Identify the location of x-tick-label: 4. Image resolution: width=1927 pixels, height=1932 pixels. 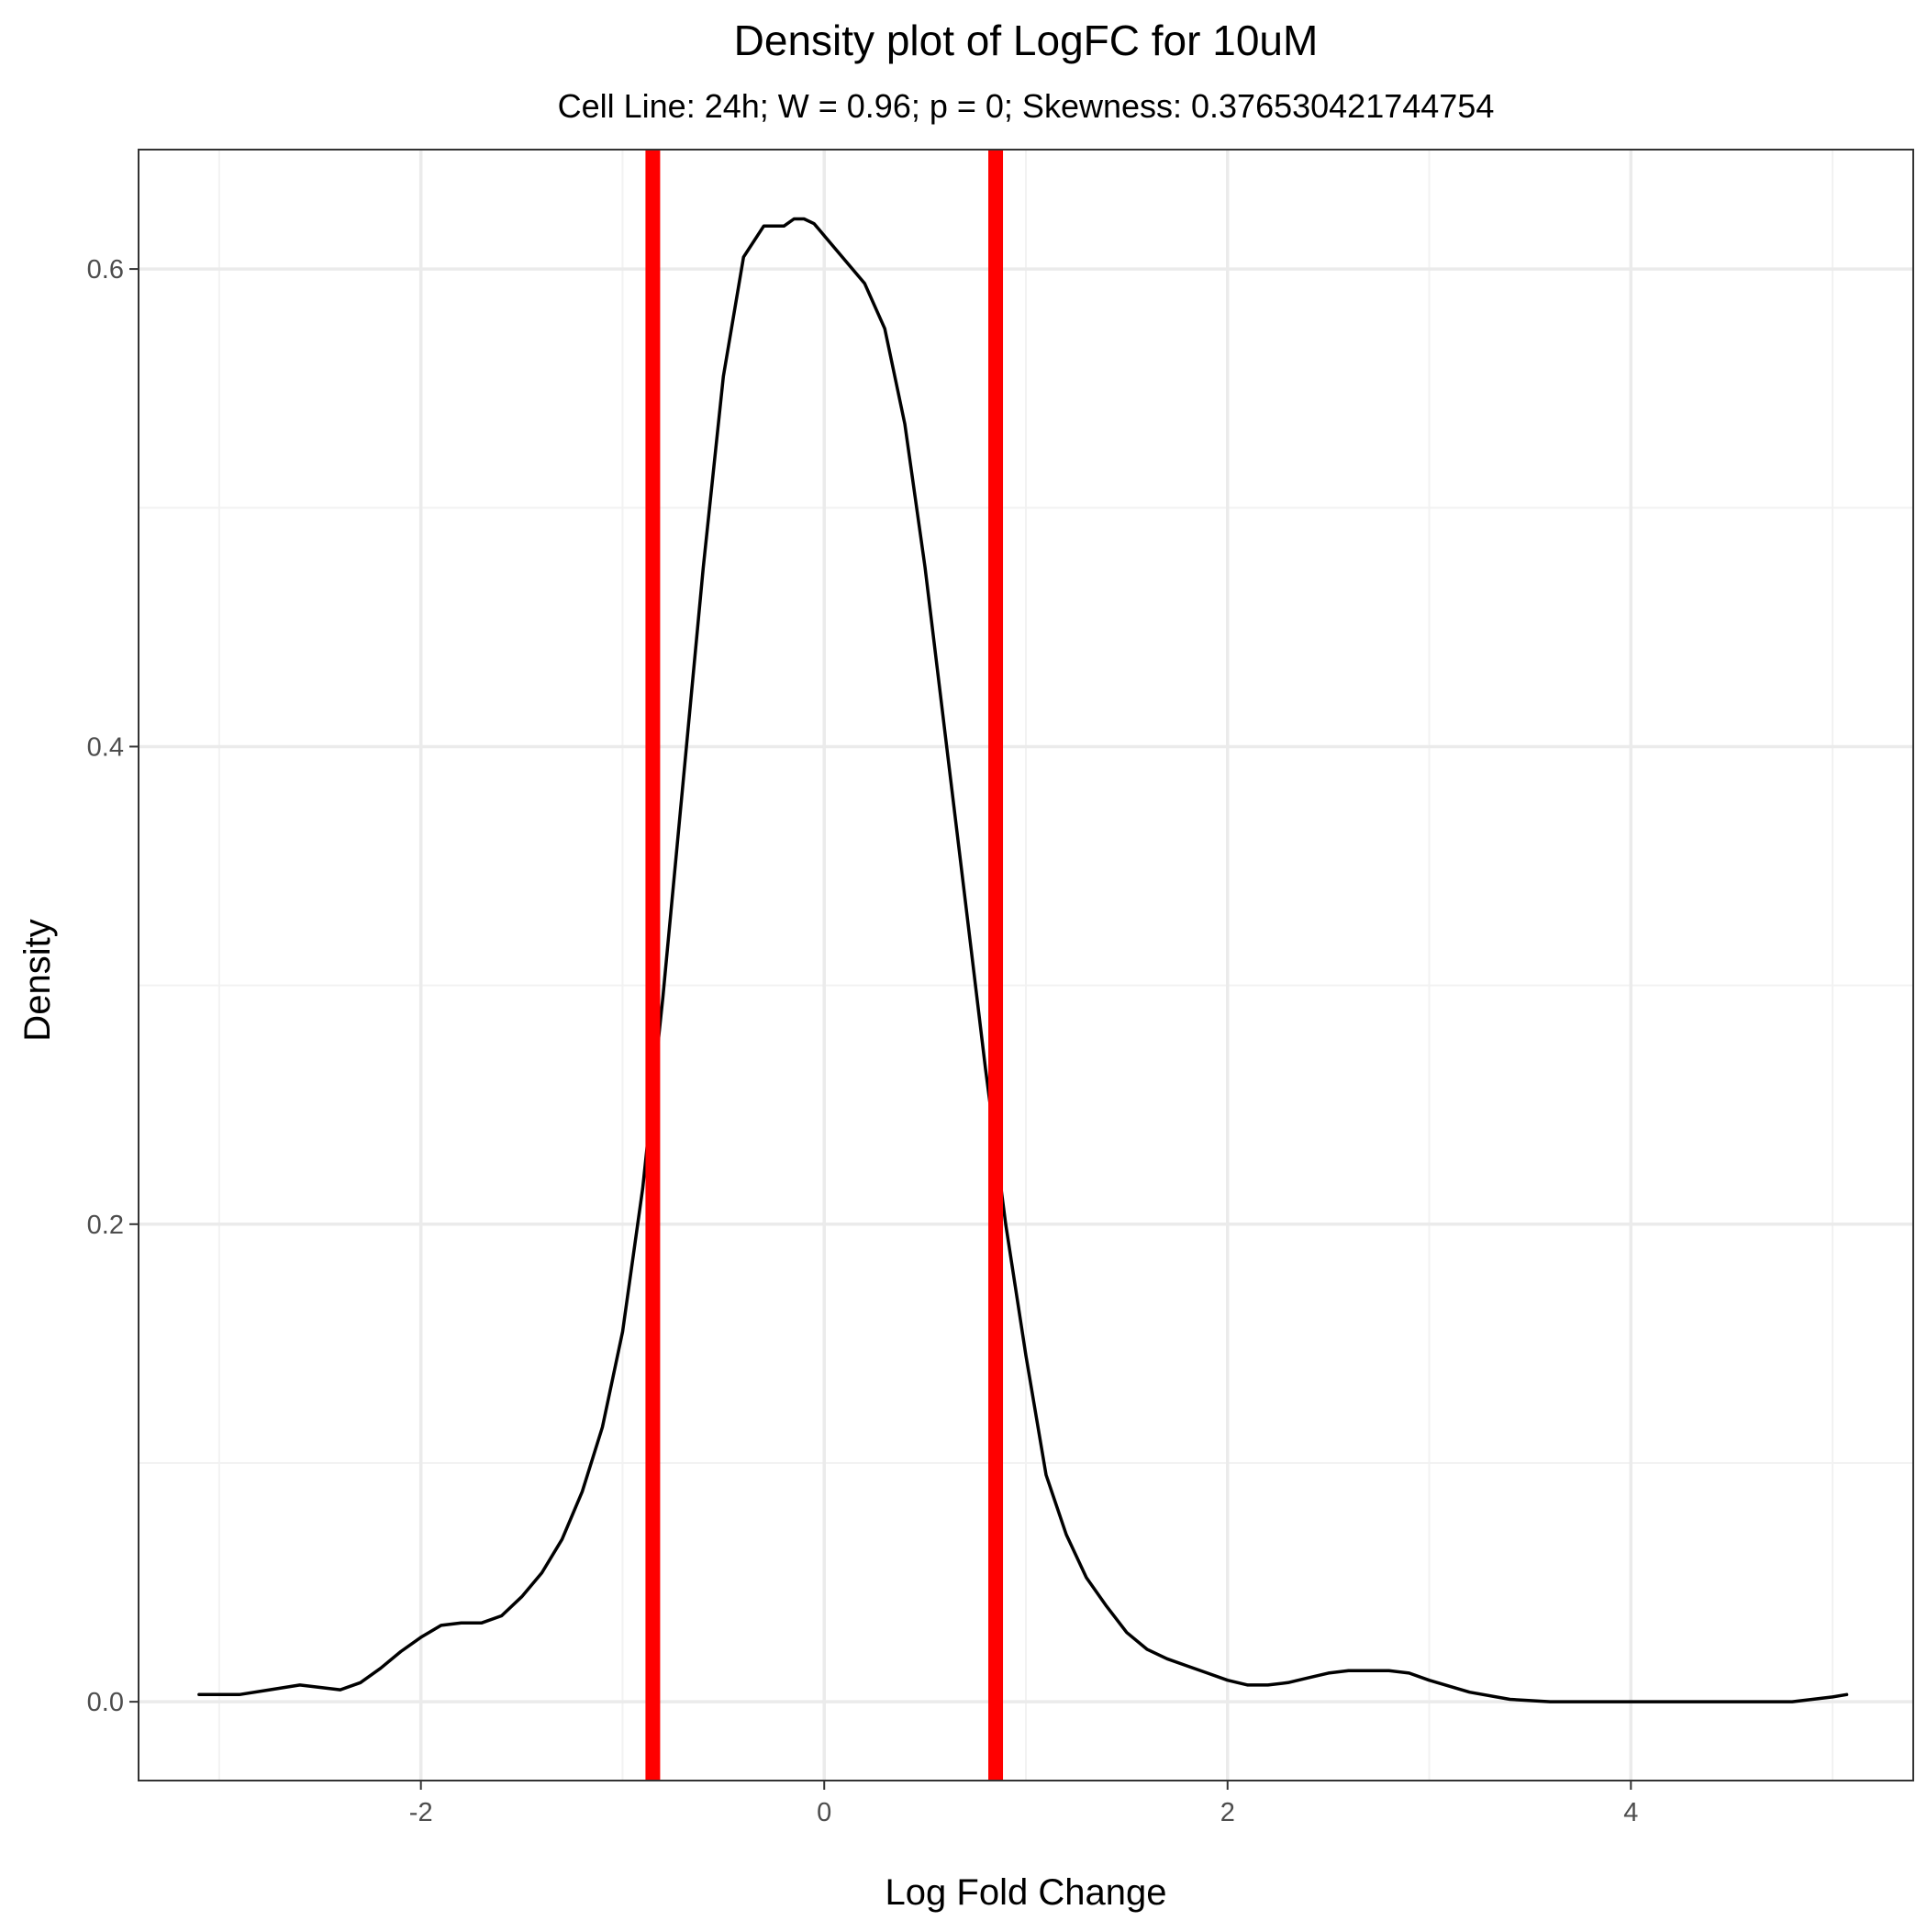
(1630, 1812).